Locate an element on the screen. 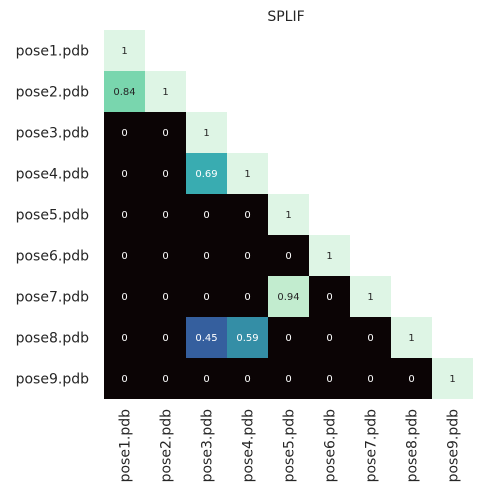  cell-value-label: 0.59 is located at coordinates (247, 338).